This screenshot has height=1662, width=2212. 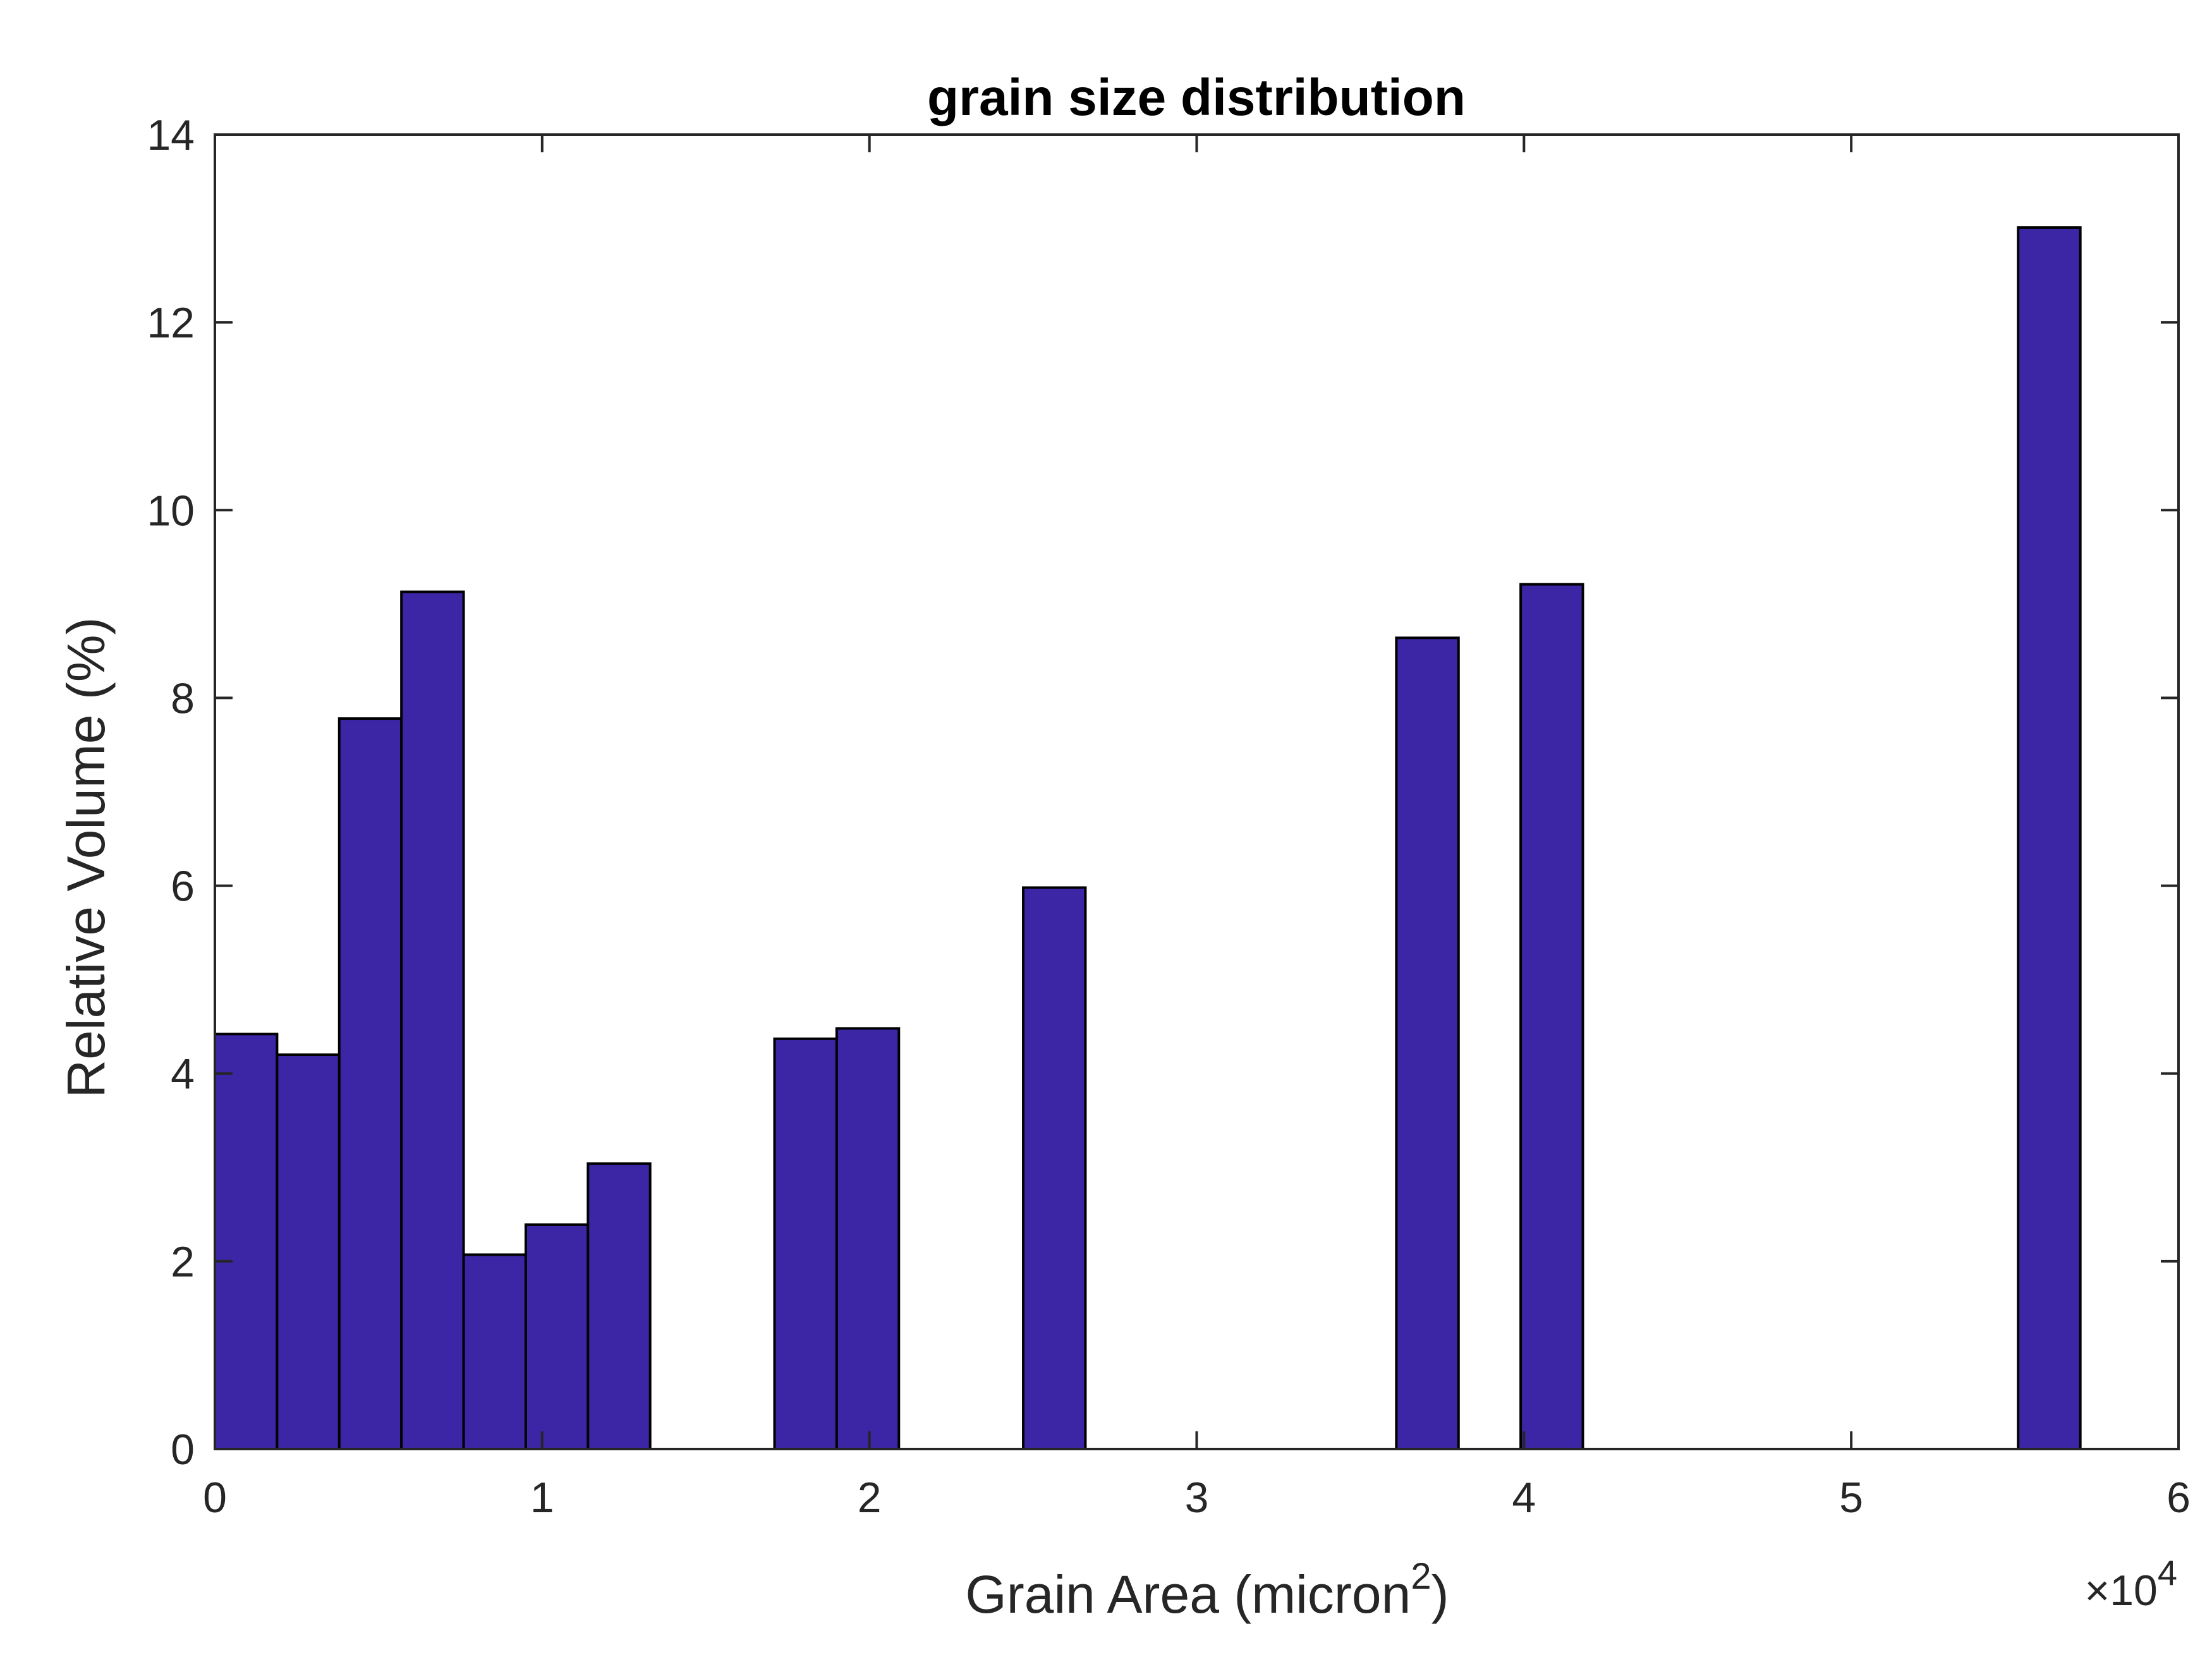 What do you see at coordinates (183, 1074) in the screenshot?
I see `y-tick-label-4: 4` at bounding box center [183, 1074].